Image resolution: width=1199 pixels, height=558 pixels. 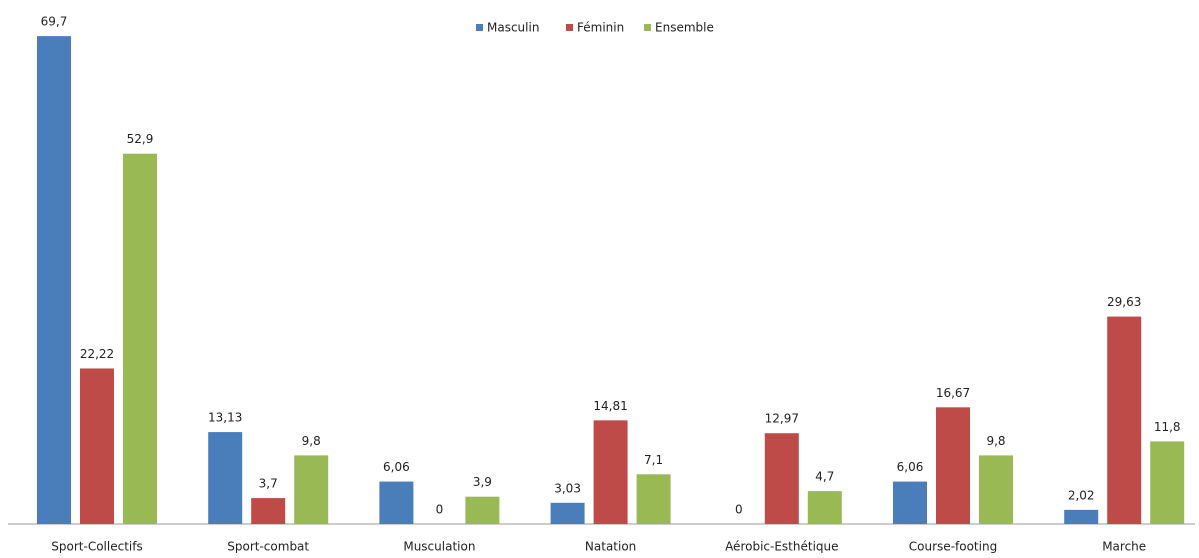 I want to click on x-tick-label: Aérobic-Esthétique, so click(x=781, y=547).